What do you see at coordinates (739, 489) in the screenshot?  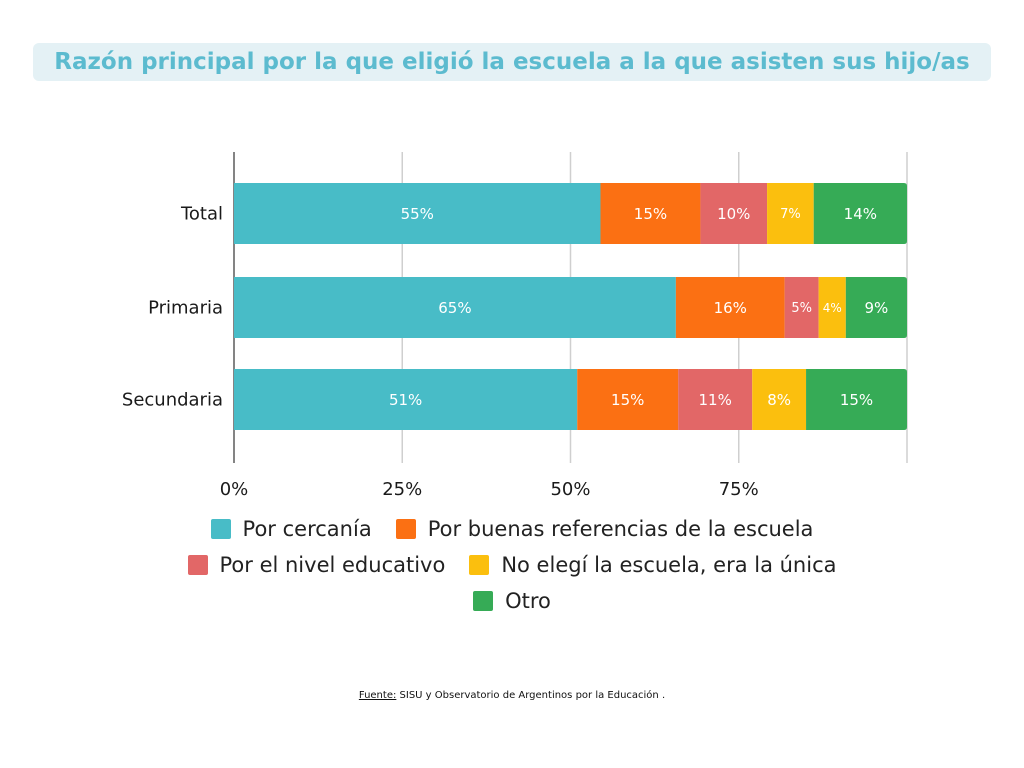 I see `x-tick-label: 75%` at bounding box center [739, 489].